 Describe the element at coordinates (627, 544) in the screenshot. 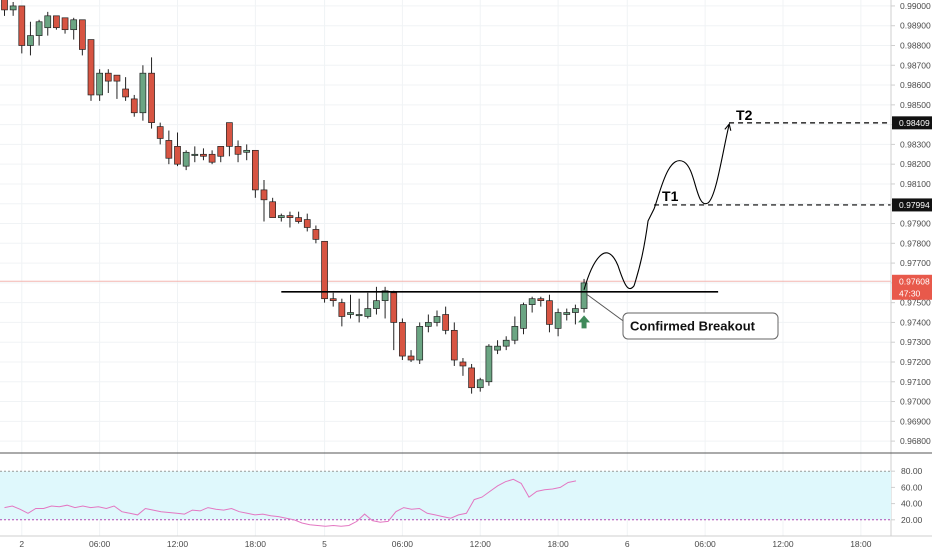

I see `time-tick-label: 6` at that location.